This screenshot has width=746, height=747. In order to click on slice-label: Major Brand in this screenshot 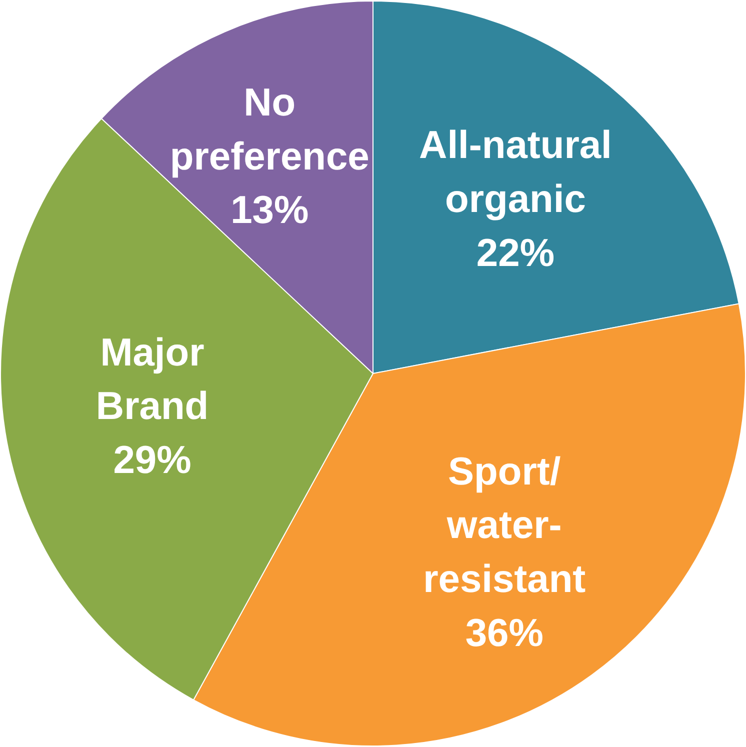, I will do `click(152, 379)`.